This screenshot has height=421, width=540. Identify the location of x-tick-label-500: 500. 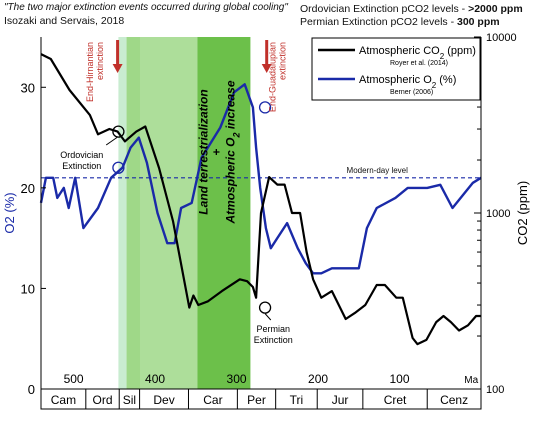
(74, 379).